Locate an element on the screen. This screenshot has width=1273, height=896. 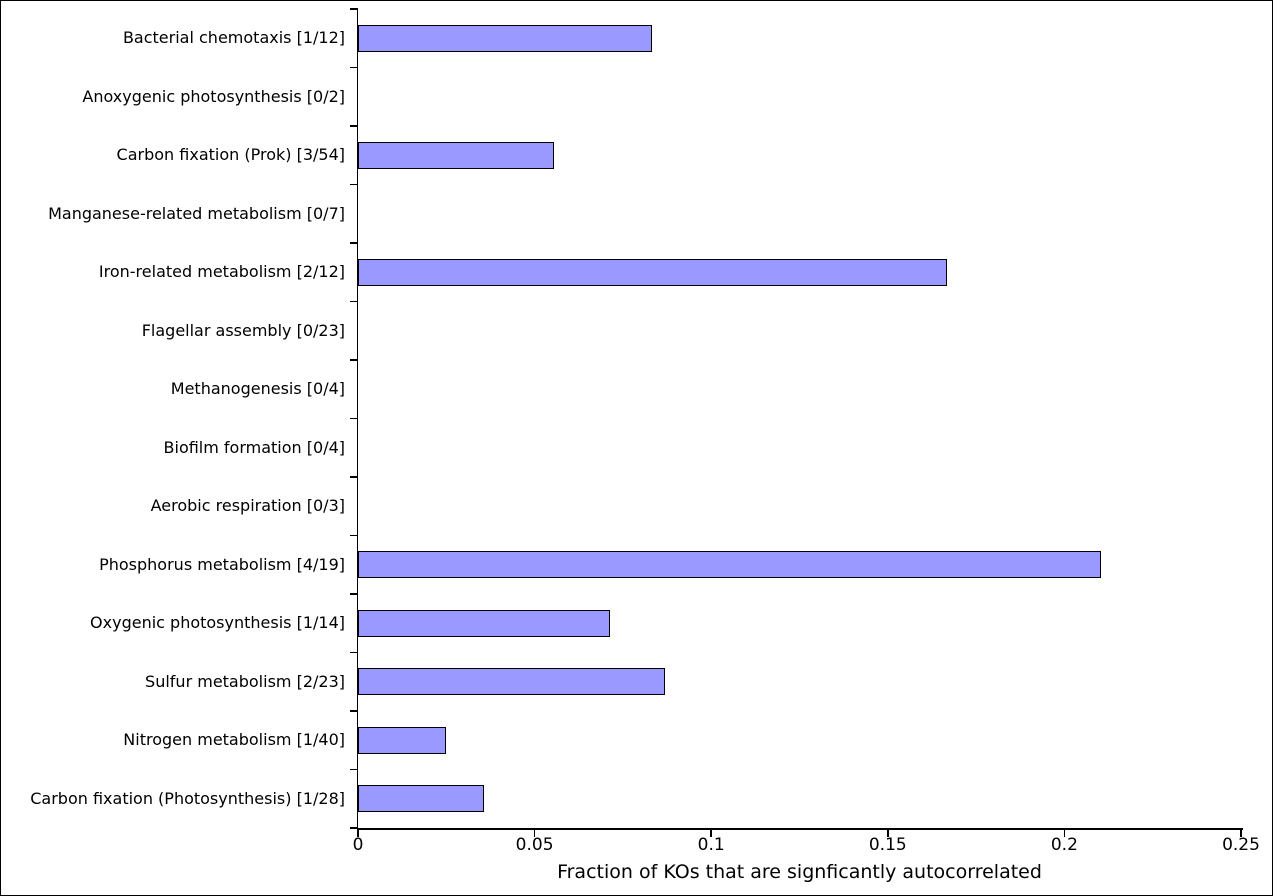
category-label: Carbon fixation (Photosynthesis) [1/28] is located at coordinates (187, 798).